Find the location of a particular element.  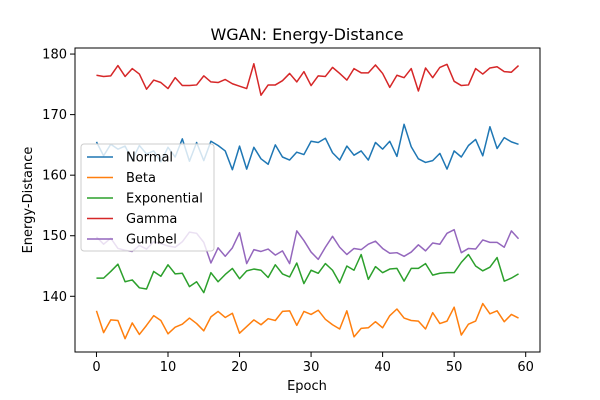

y-tick-label: 150 is located at coordinates (54, 236).